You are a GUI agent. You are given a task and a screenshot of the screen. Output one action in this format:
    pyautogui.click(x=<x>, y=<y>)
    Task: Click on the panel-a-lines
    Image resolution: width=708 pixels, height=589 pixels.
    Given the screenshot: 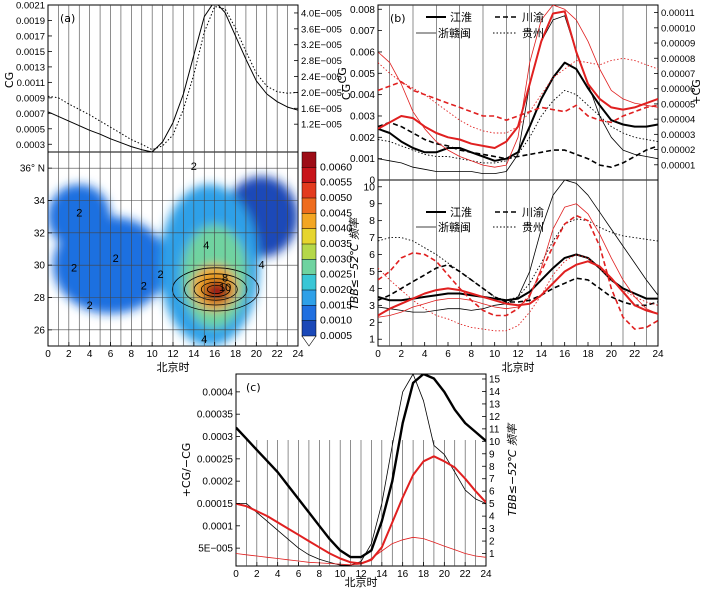 What is the action you would take?
    pyautogui.click(x=173, y=78)
    